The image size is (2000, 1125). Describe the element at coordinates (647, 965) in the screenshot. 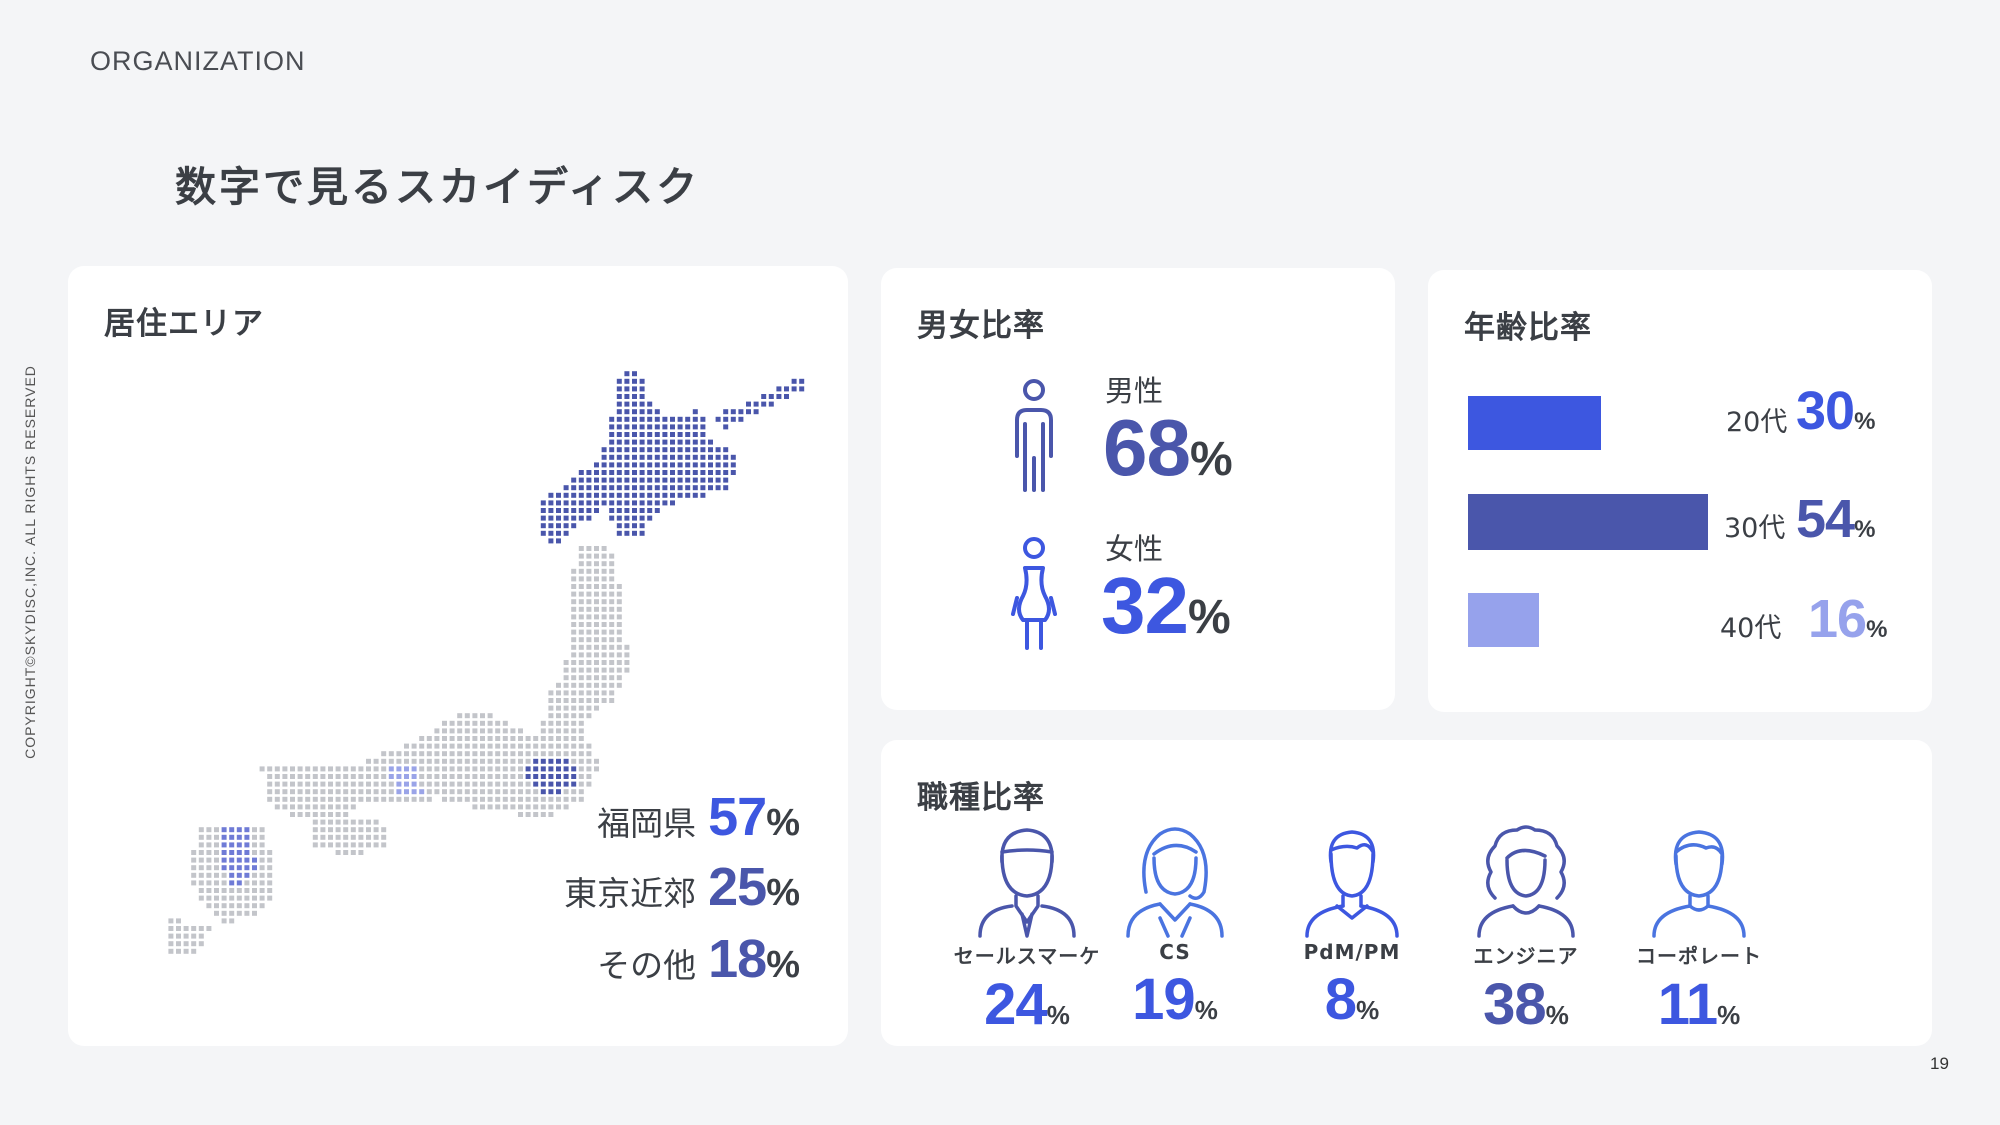

I see `stat-label: その他` at that location.